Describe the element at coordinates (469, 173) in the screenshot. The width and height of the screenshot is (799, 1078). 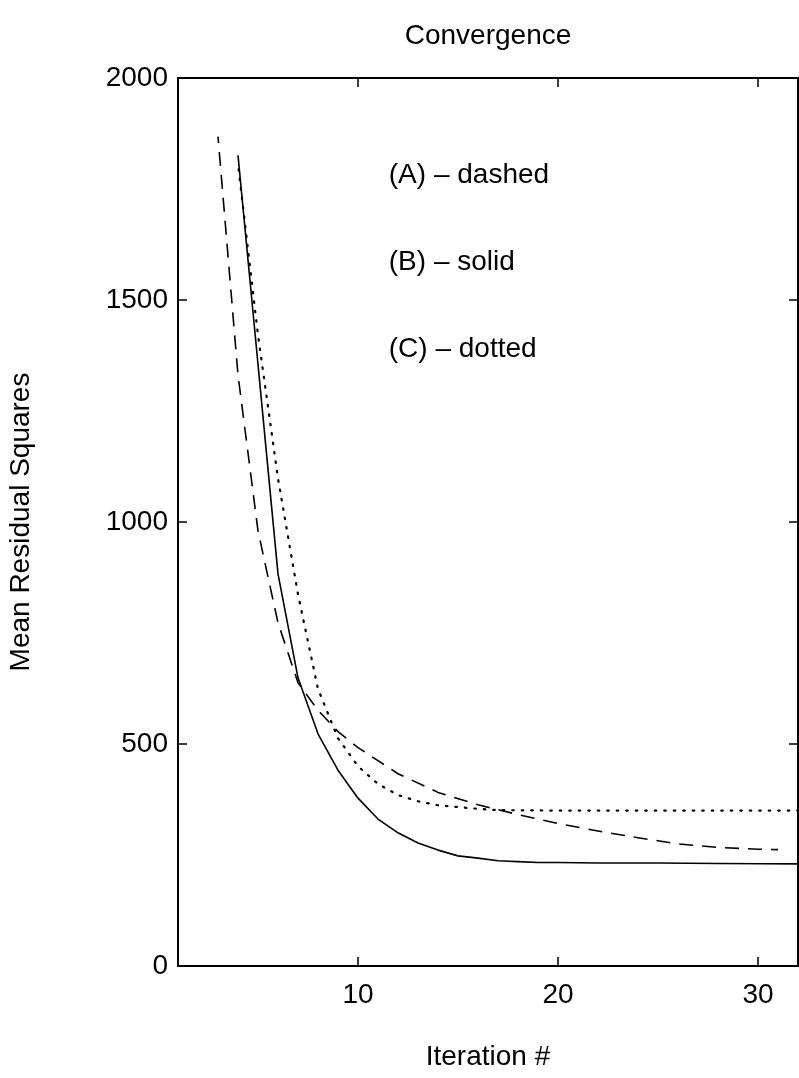
I see `annotation: (A) – dashed` at that location.